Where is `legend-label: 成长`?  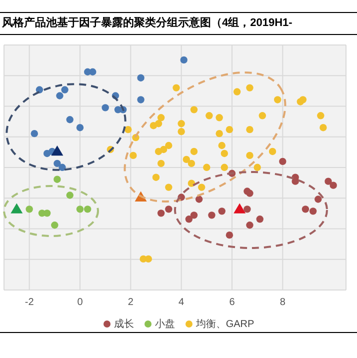
legend-label: 成长 is located at coordinates (124, 324).